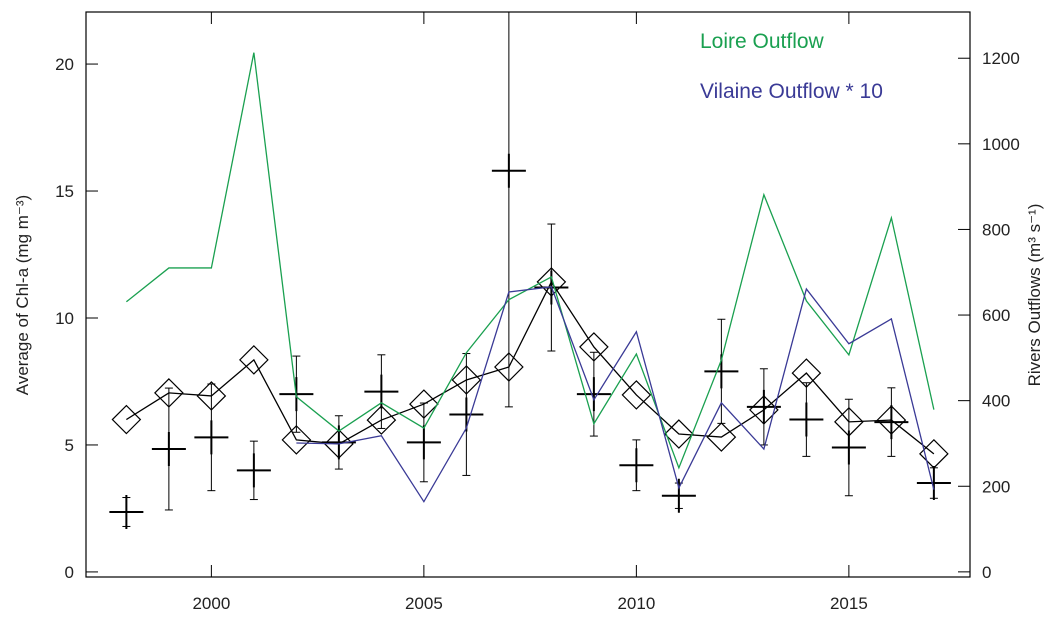 The width and height of the screenshot is (1060, 622). What do you see at coordinates (211, 603) in the screenshot?
I see `x-tick-label: 2000` at bounding box center [211, 603].